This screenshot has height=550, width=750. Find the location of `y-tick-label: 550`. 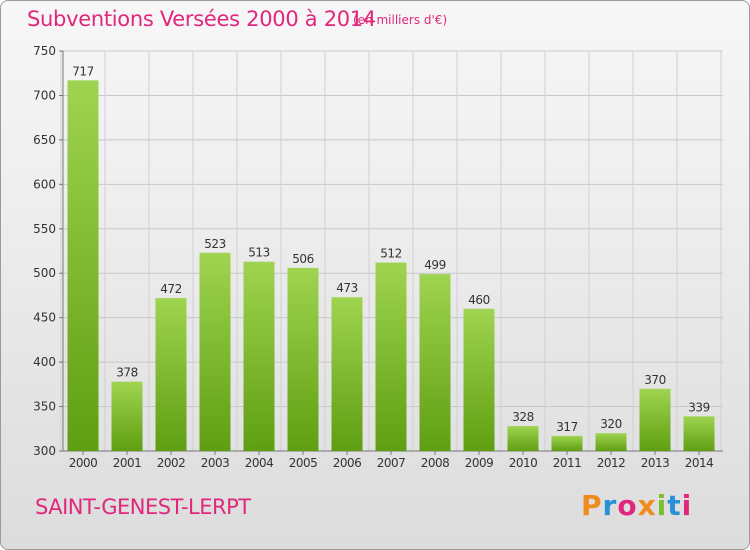

y-tick-label: 550 is located at coordinates (44, 229).